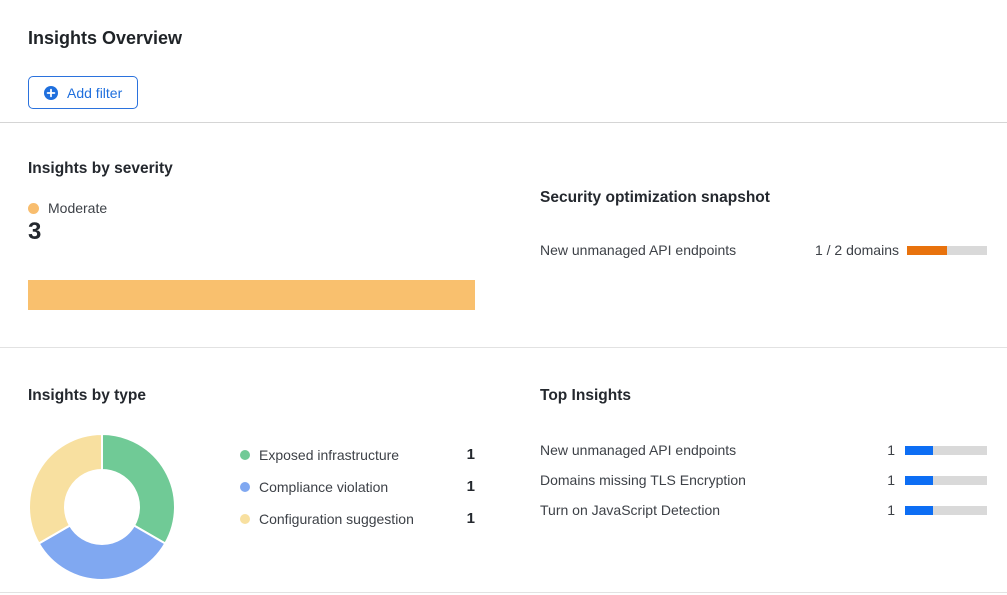  Describe the element at coordinates (763, 510) in the screenshot. I see `top-insight-row: Turn on JavaScript Detection 1` at that location.